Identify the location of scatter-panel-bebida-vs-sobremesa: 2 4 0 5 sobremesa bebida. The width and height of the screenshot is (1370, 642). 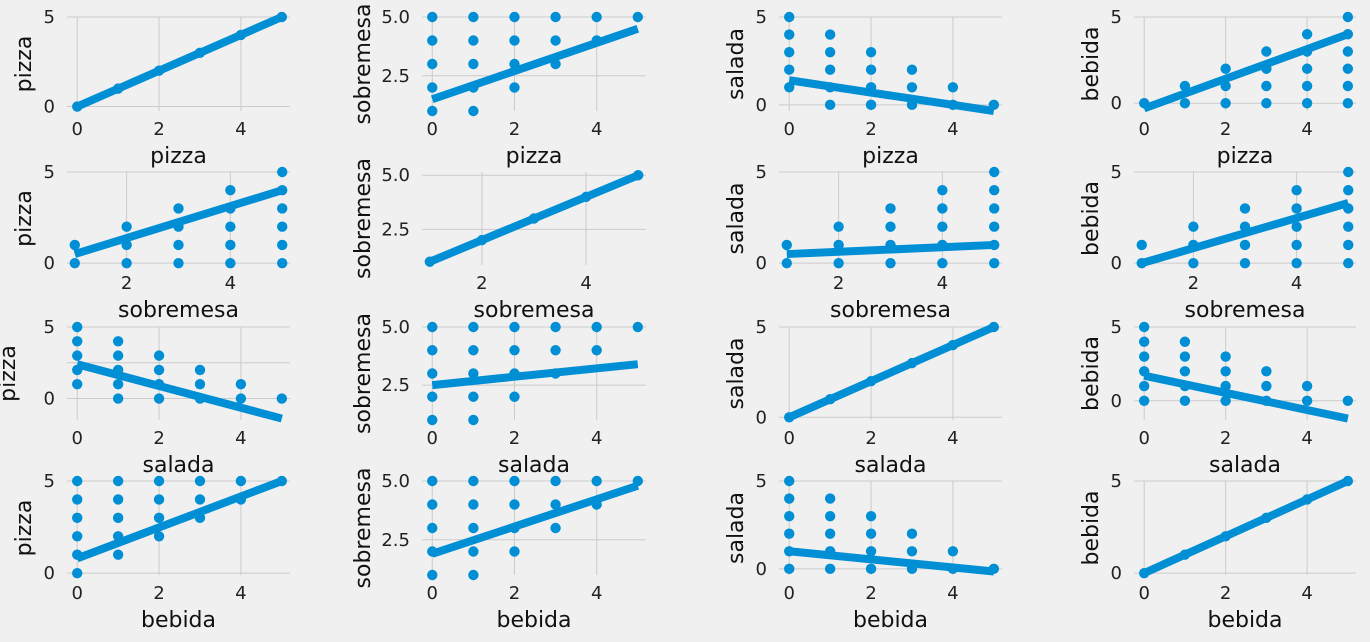
(1217, 242).